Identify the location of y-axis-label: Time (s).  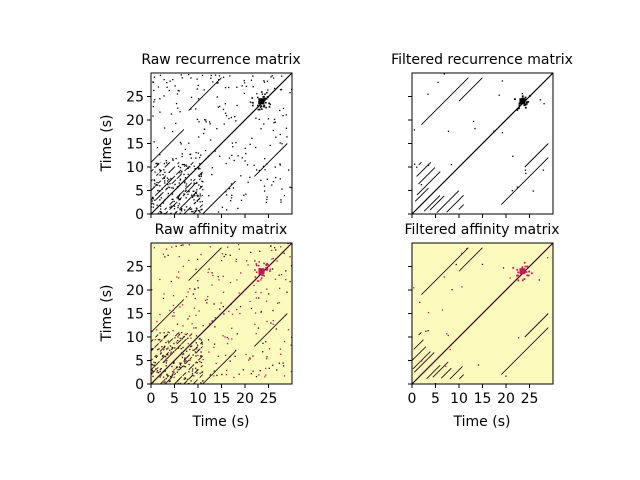
(107, 144).